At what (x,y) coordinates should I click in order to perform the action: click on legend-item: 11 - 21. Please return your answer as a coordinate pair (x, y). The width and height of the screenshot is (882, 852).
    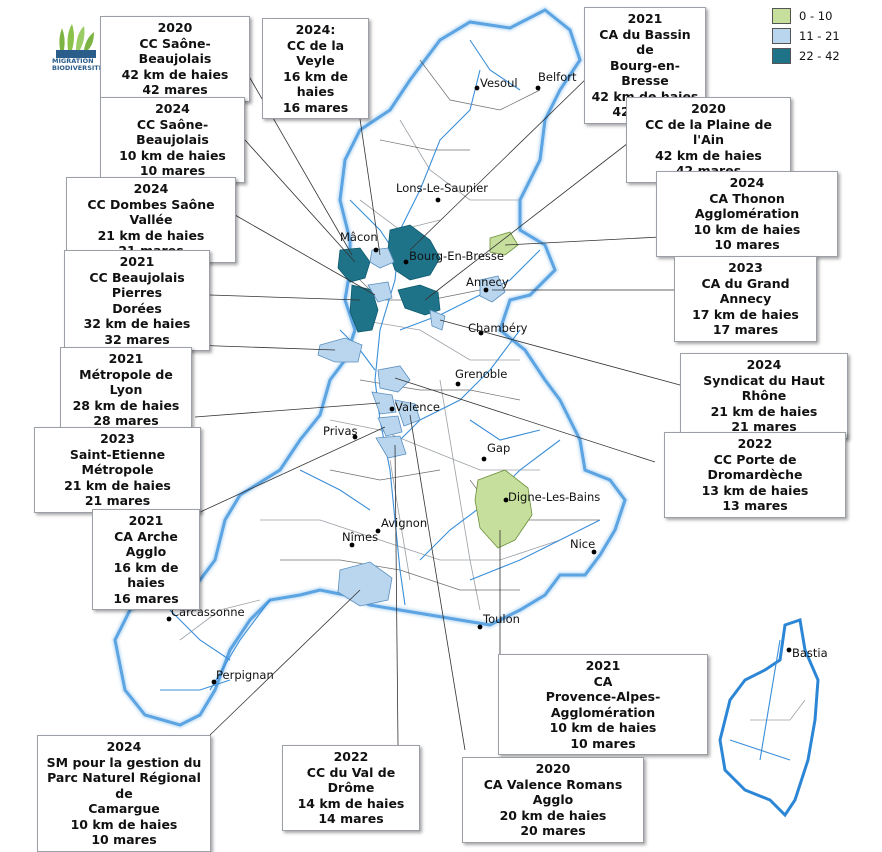
    Looking at the image, I should click on (822, 36).